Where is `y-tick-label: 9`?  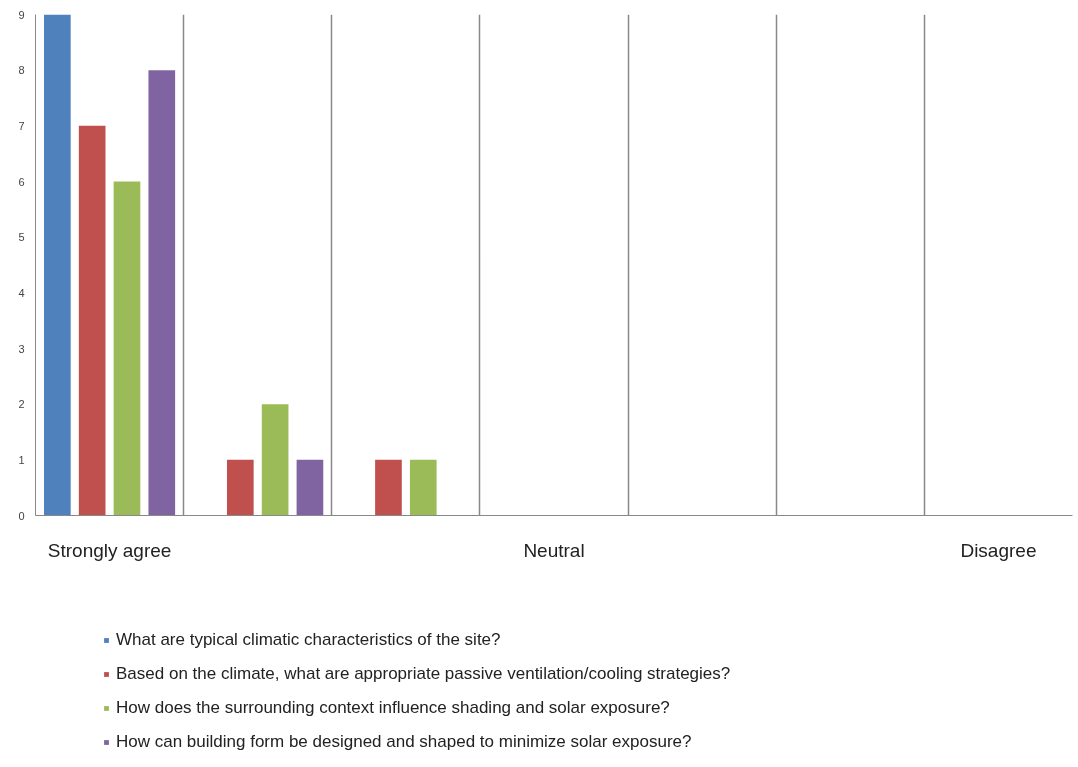
y-tick-label: 9 is located at coordinates (21, 14).